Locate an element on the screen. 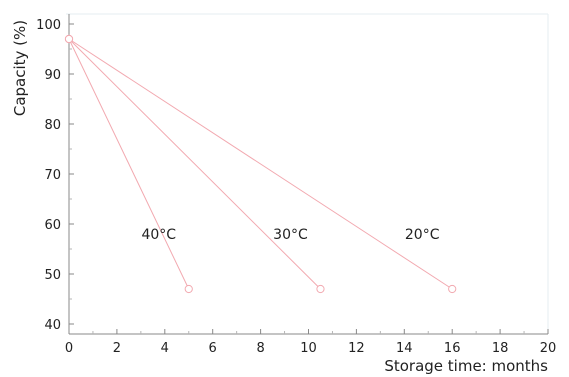 This screenshot has width=569, height=377. x-tick-label: 18 is located at coordinates (500, 348).